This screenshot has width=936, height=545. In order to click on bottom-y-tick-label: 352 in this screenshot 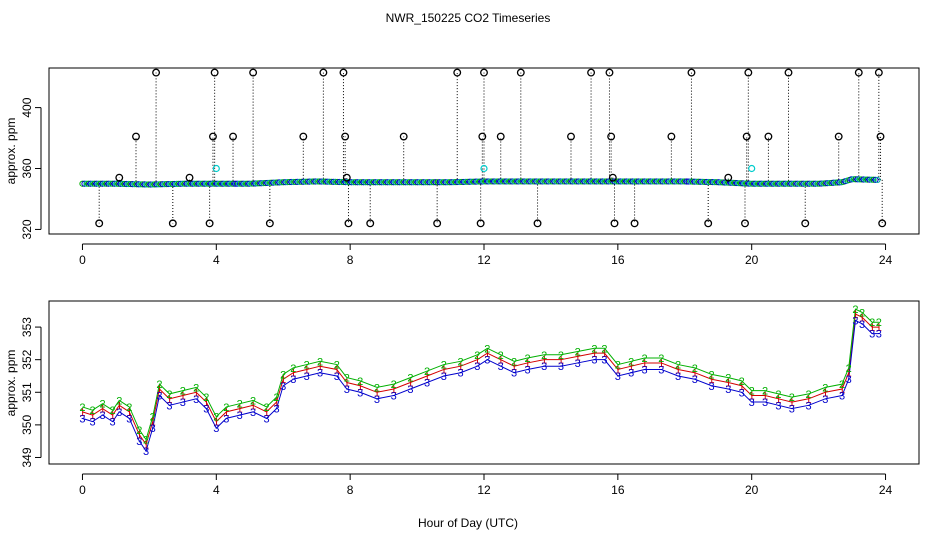, I will do `click(27, 359)`.